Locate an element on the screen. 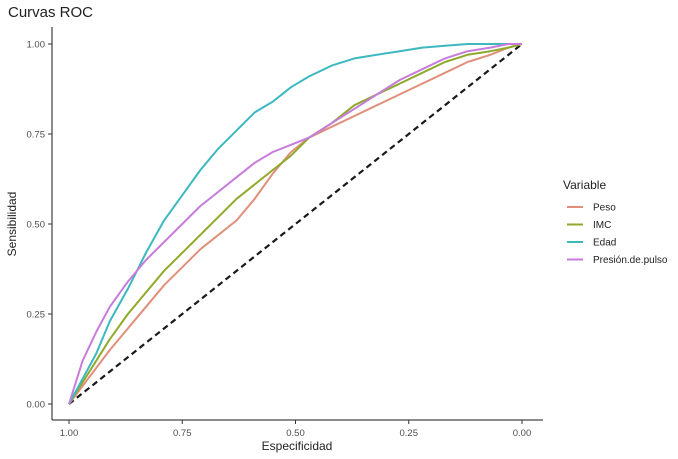 This screenshot has width=678, height=459. x-tick-label: 1.00 is located at coordinates (69, 433).